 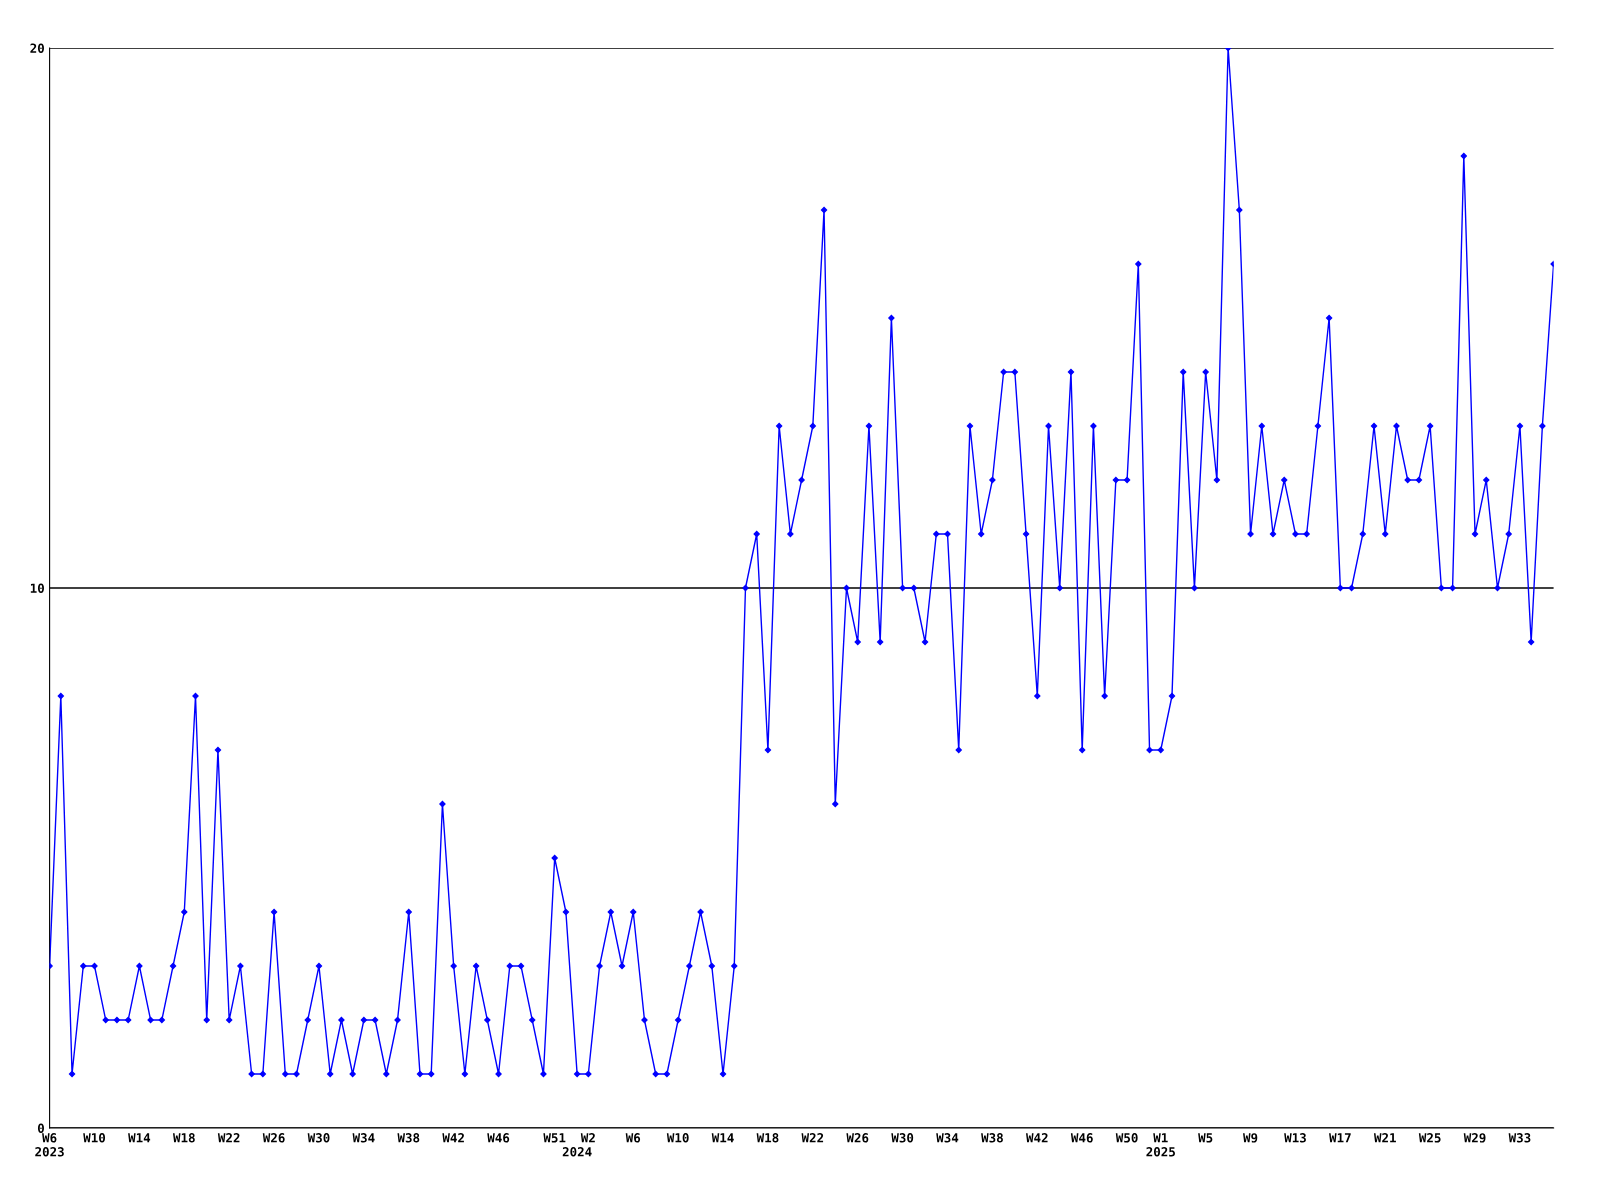 I want to click on x-tick-label: W1 2025, so click(x=1160, y=1145).